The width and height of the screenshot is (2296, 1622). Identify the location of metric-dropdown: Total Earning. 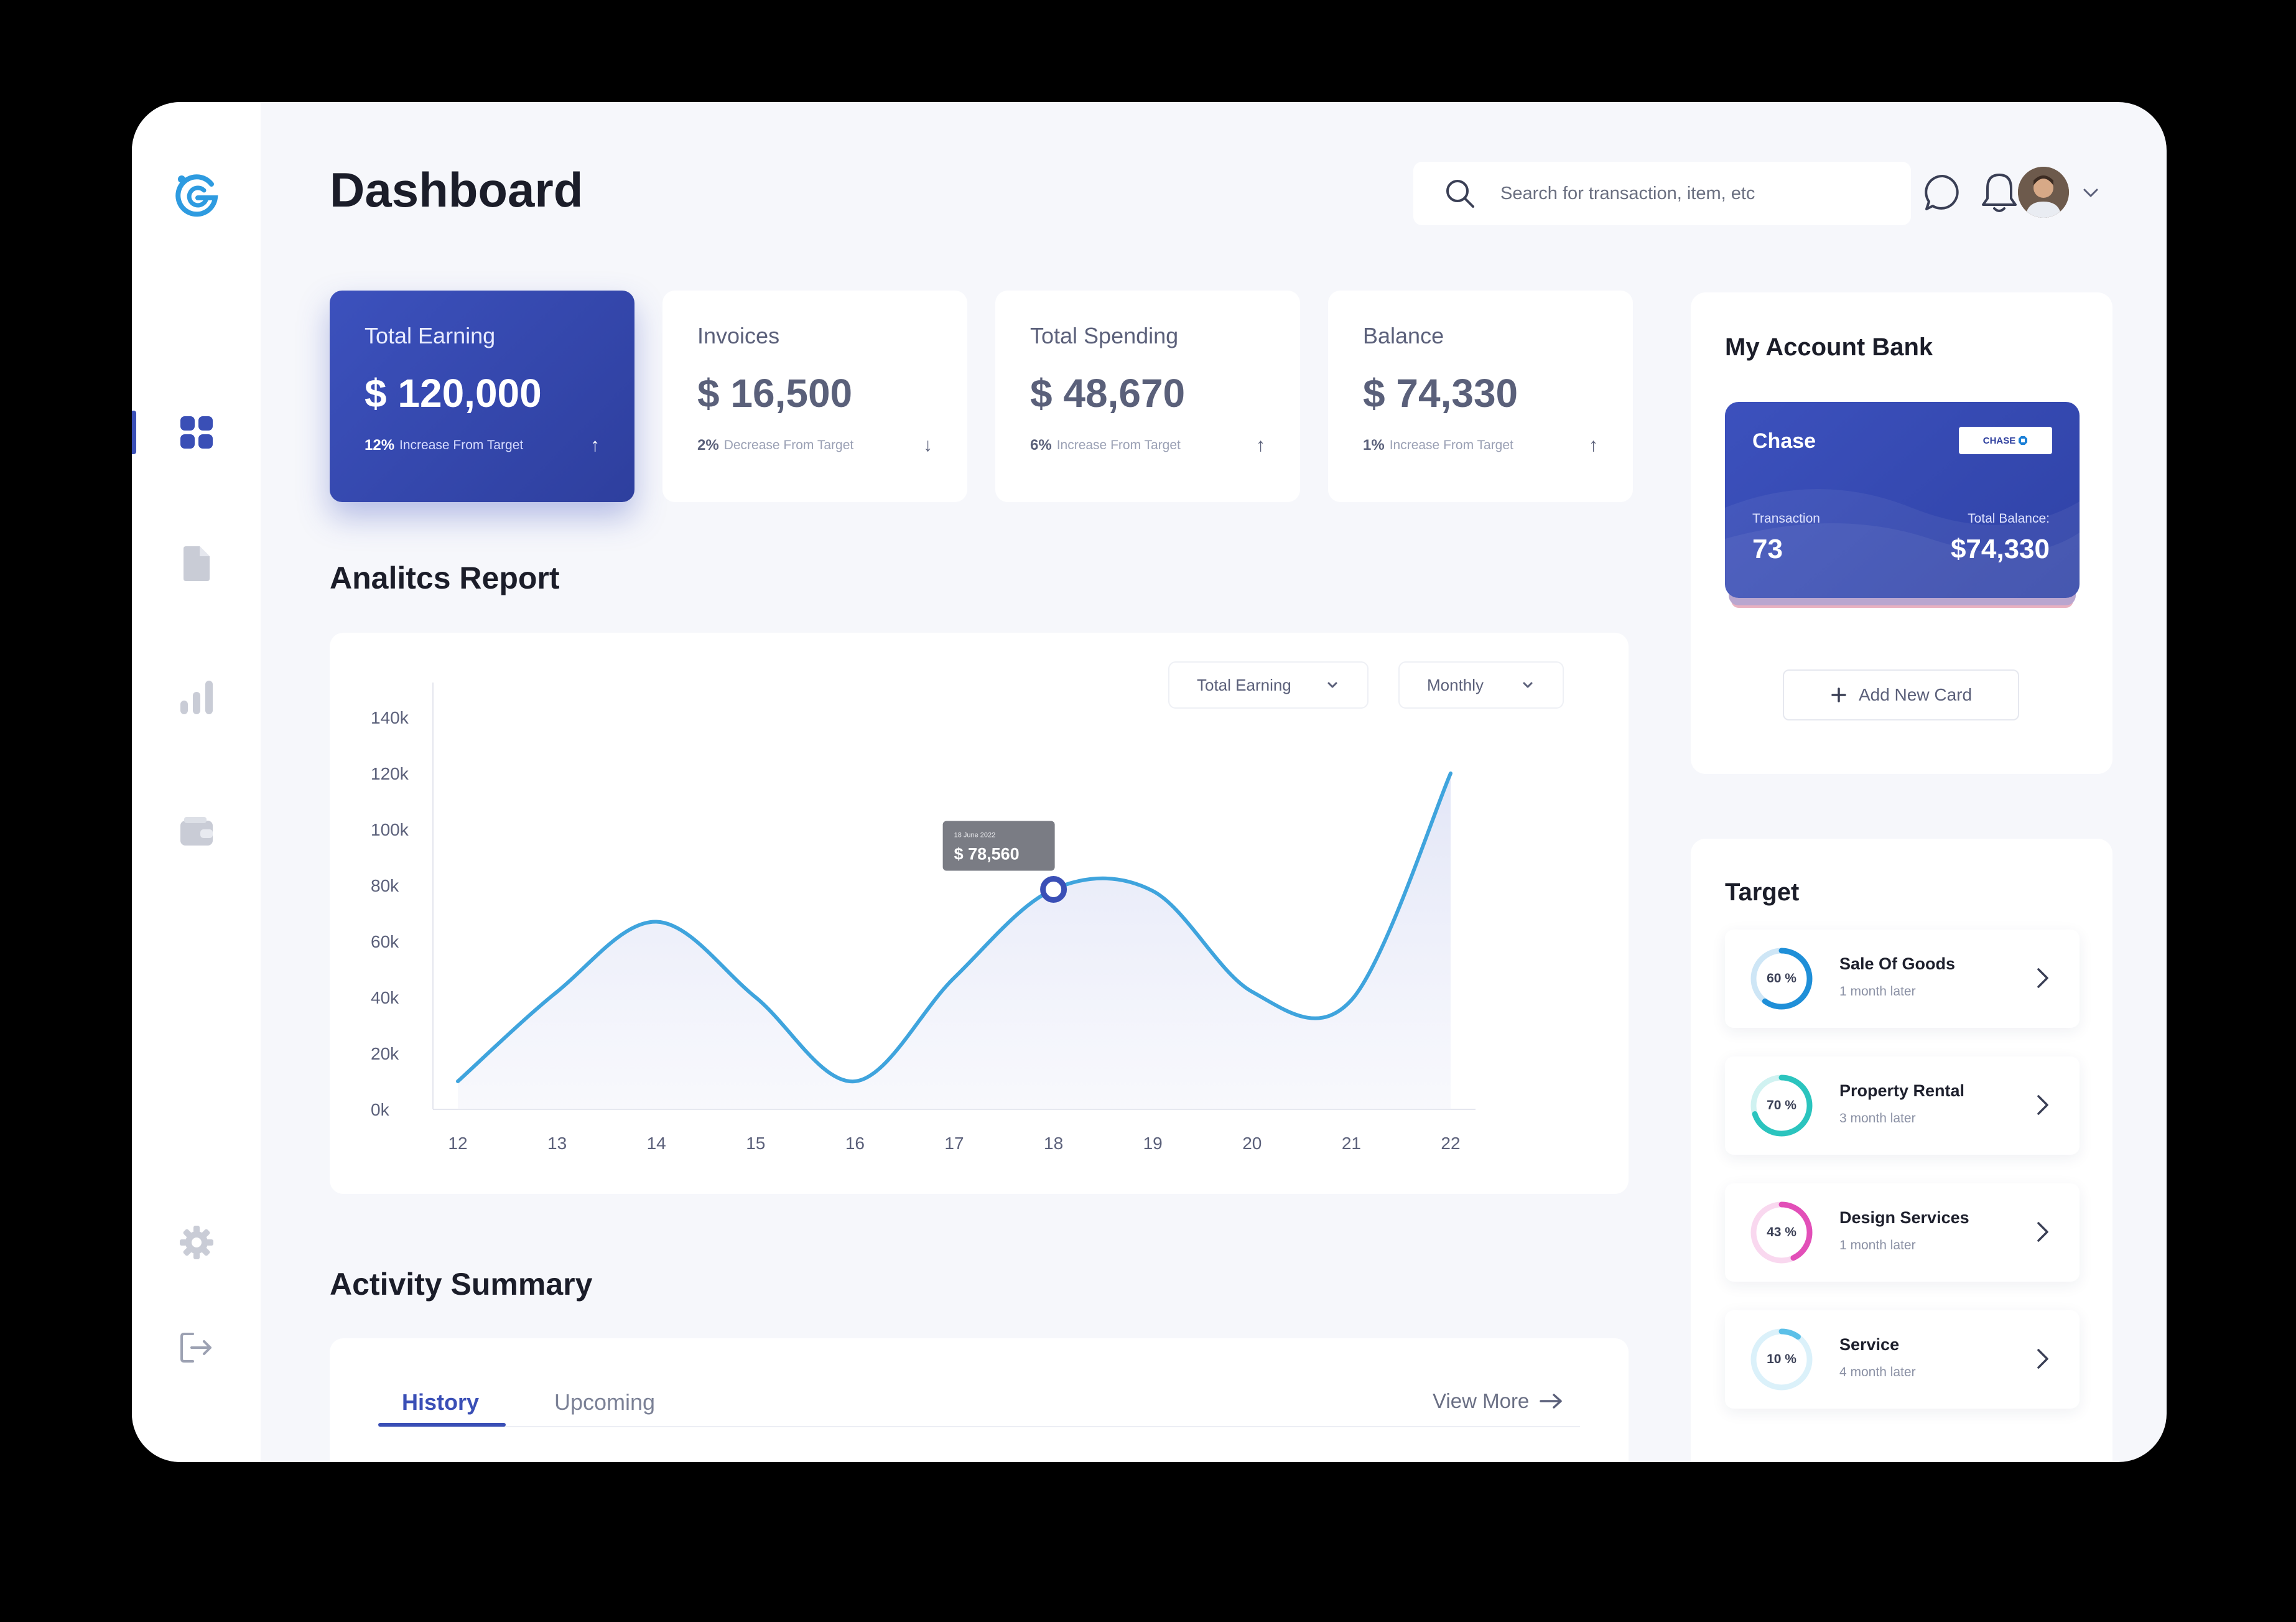
(1268, 685).